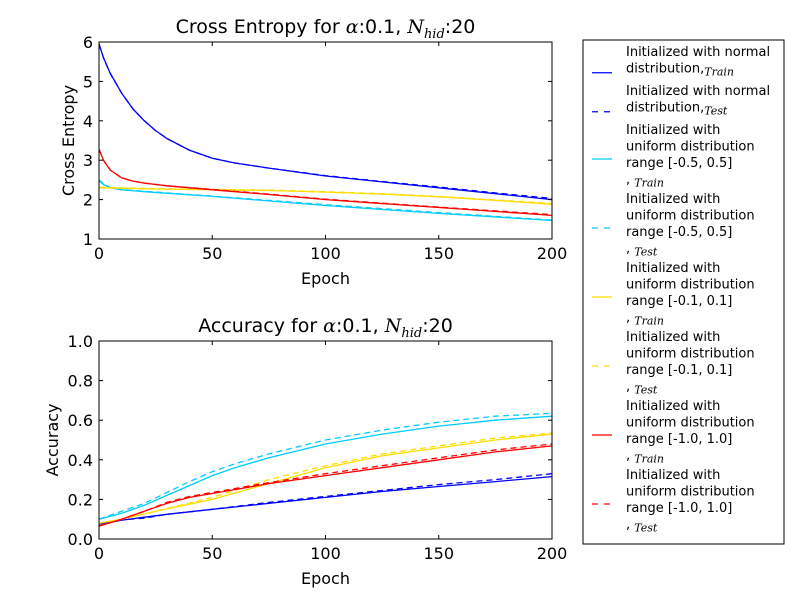  What do you see at coordinates (261, 27) in the screenshot?
I see `title-prefix: Cross Entropy for` at bounding box center [261, 27].